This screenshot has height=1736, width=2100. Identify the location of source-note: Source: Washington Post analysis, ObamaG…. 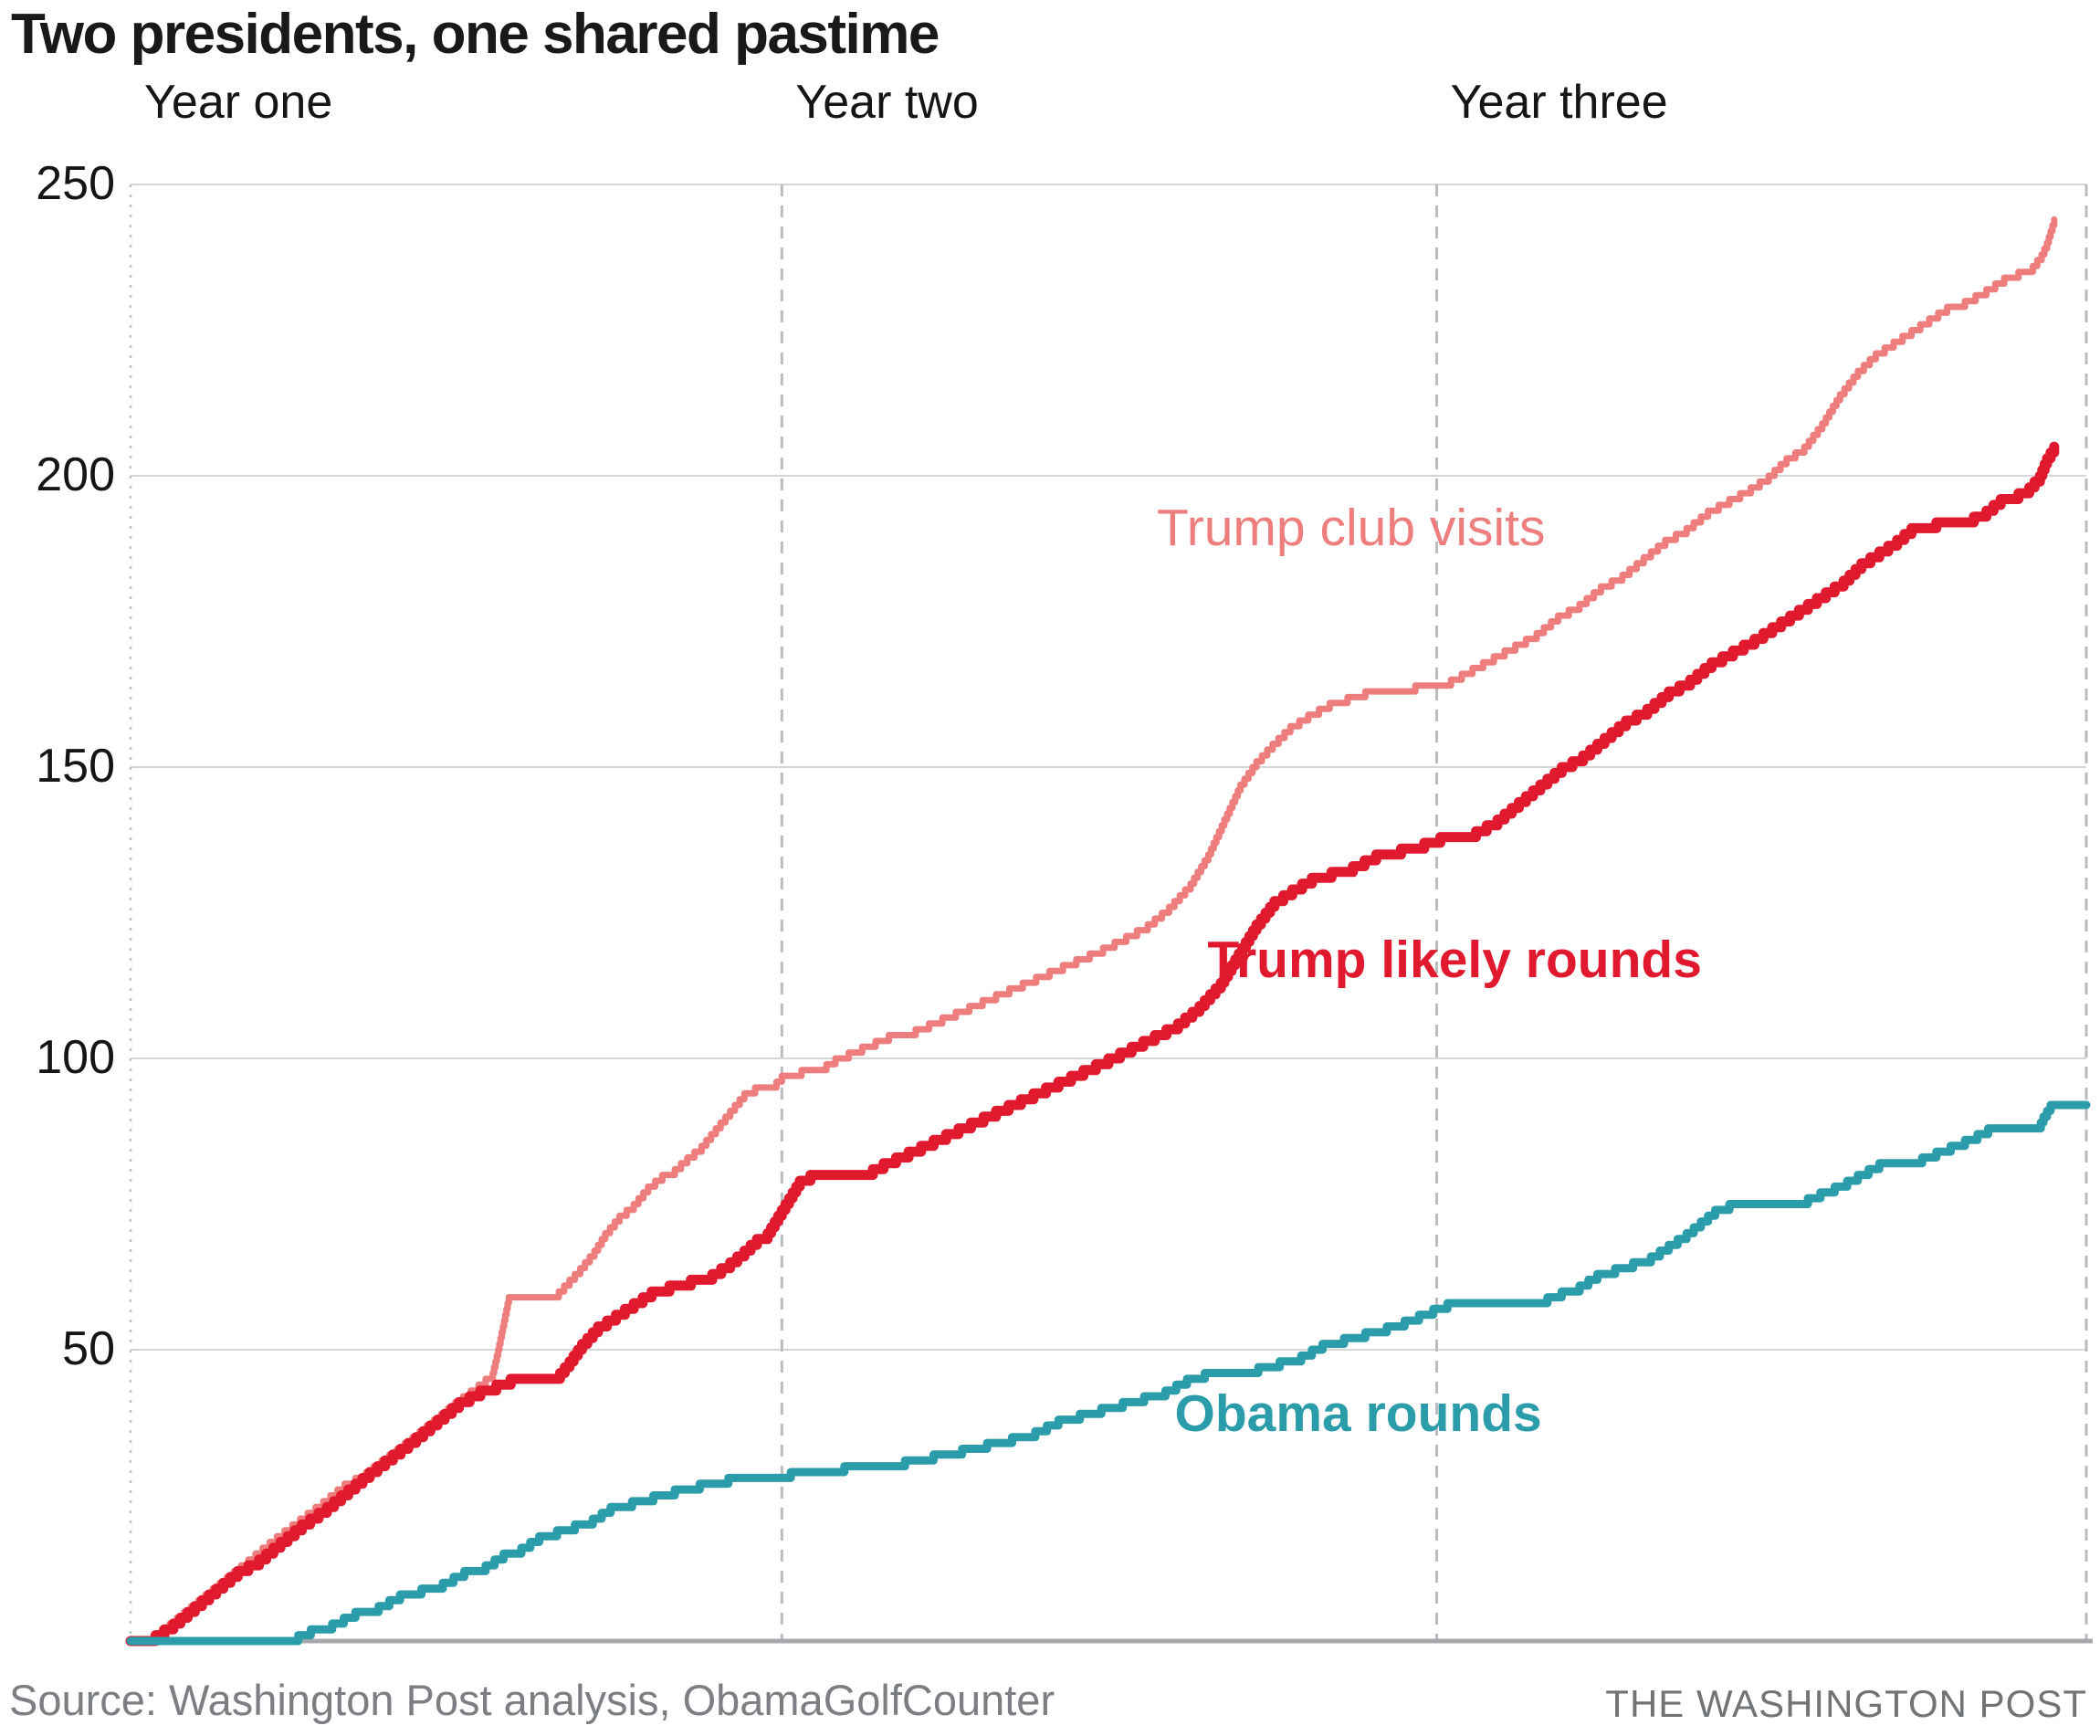
(532, 1700).